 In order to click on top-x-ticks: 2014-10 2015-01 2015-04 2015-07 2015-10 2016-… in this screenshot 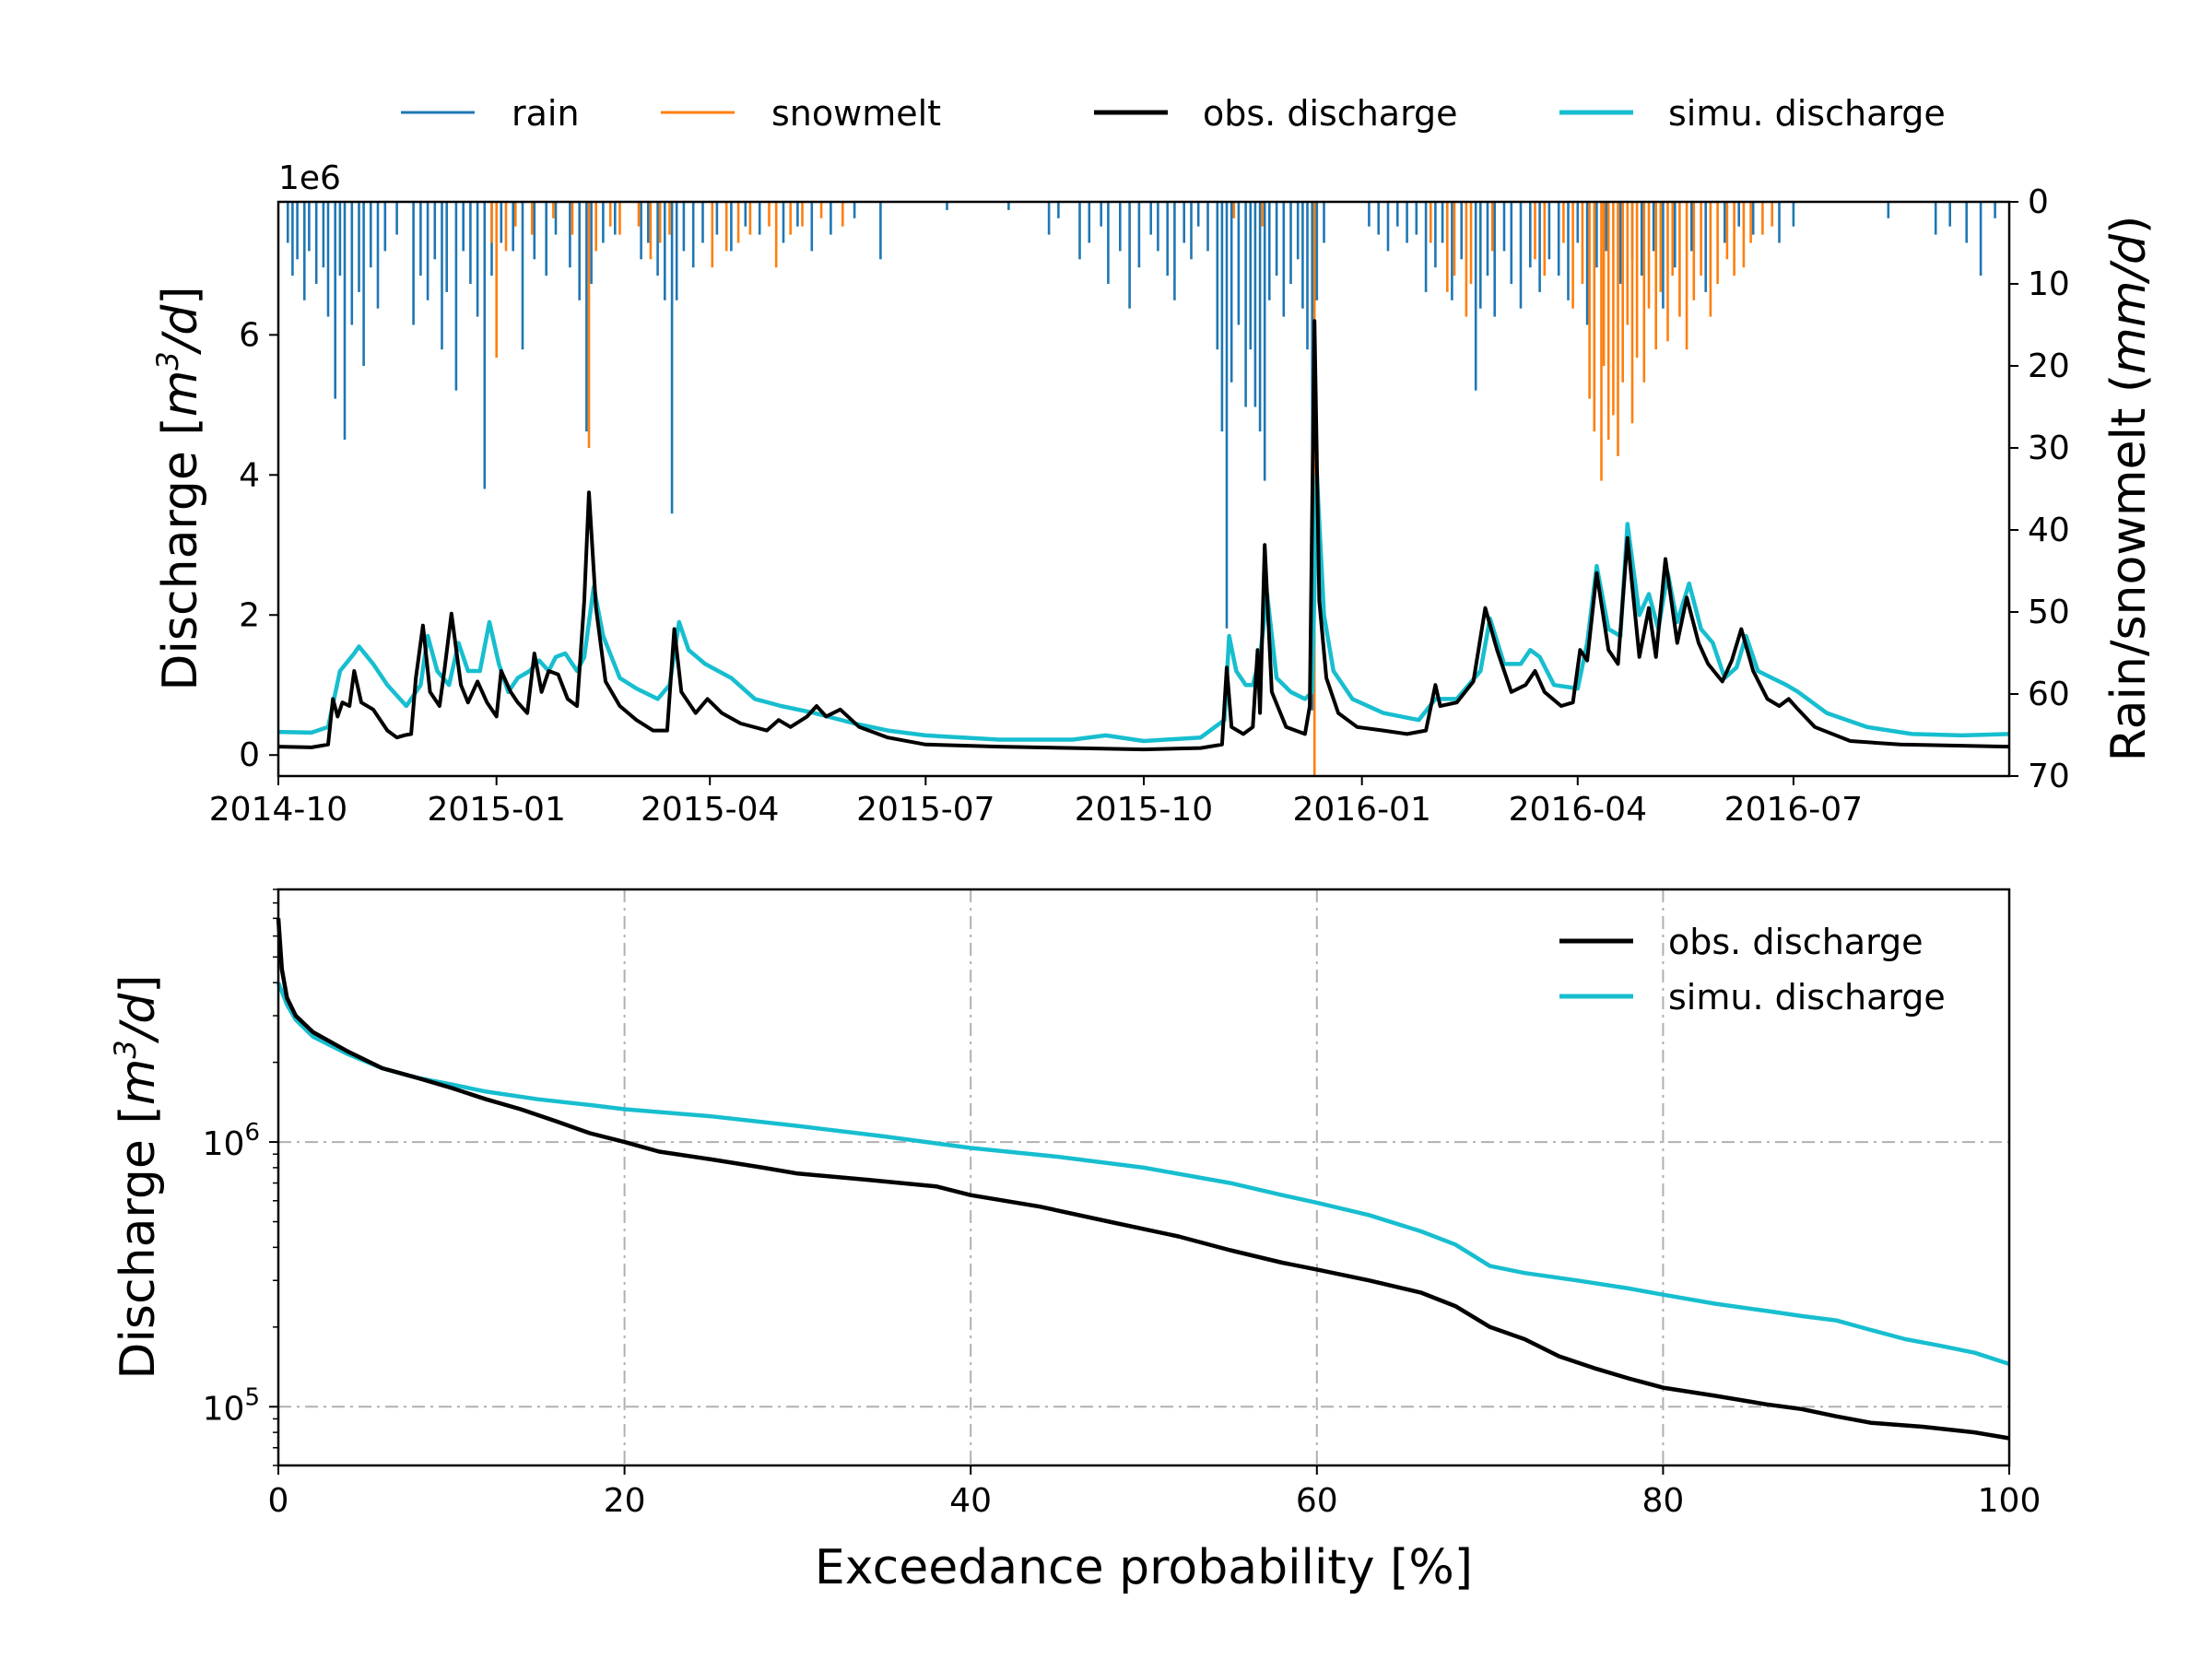, I will do `click(1036, 802)`.